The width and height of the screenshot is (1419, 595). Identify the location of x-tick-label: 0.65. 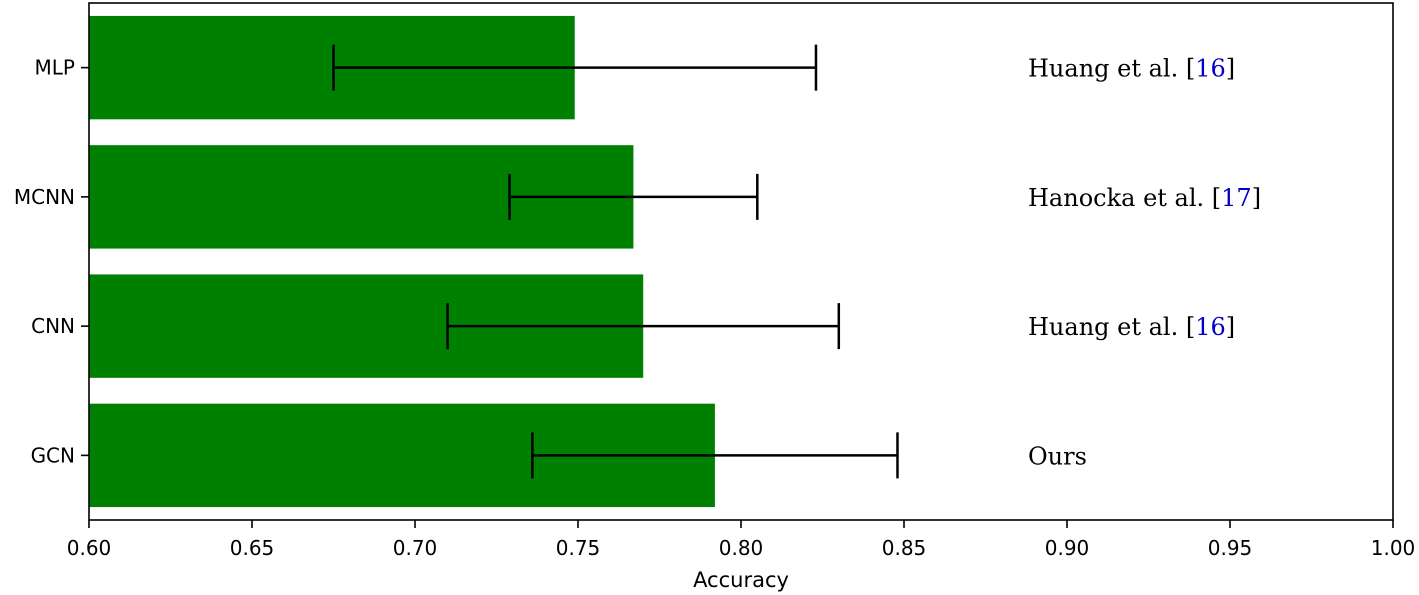
(252, 548).